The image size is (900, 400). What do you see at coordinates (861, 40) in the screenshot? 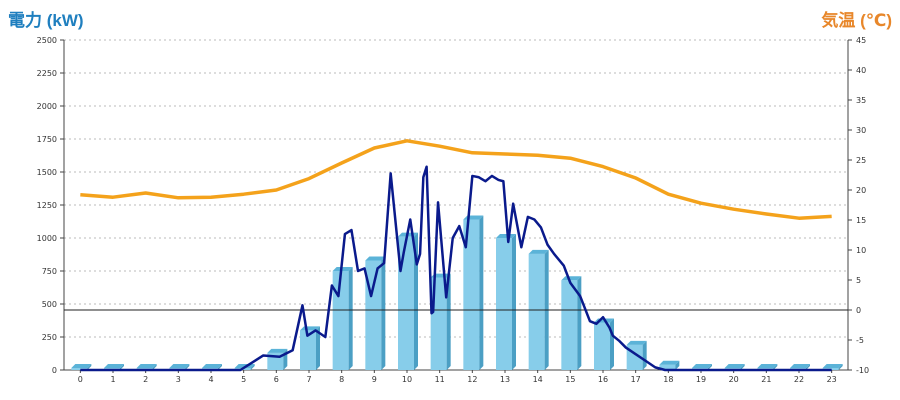
I see `right-tick-label: 45` at bounding box center [861, 40].